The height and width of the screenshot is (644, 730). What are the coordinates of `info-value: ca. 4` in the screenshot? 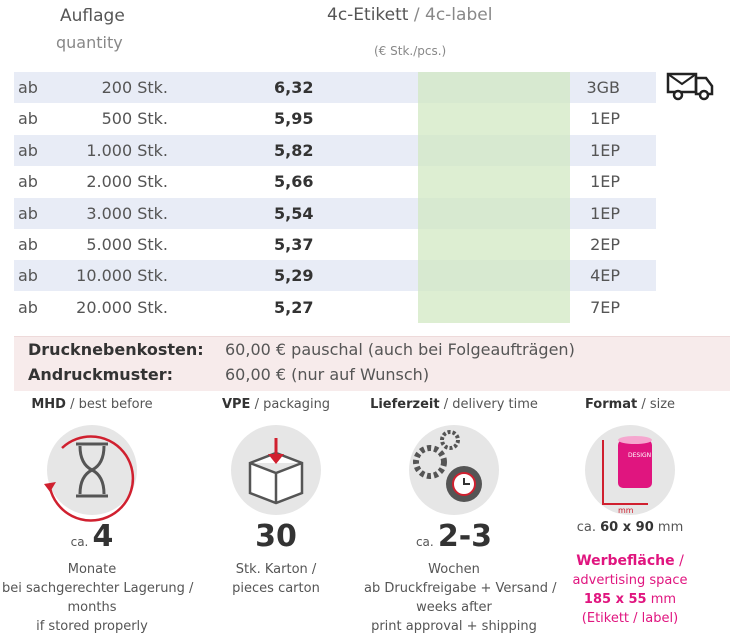 It's located at (92, 540).